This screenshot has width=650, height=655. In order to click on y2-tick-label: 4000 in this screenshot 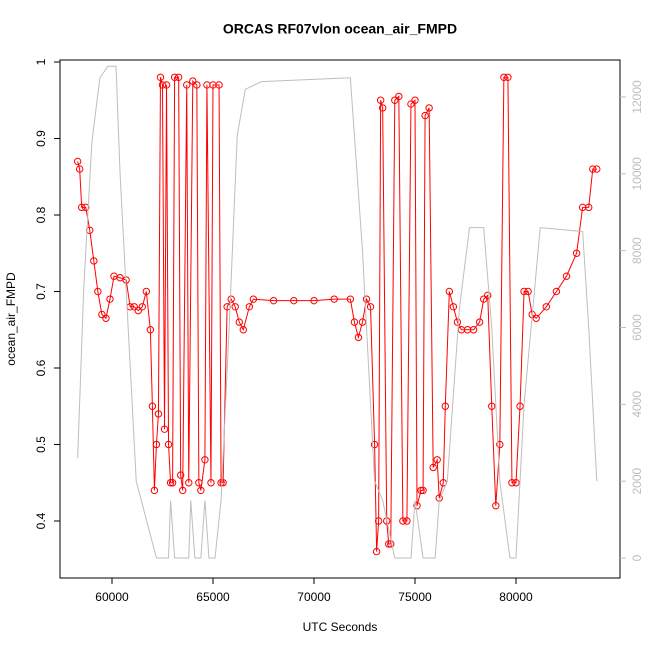, I will do `click(637, 404)`.